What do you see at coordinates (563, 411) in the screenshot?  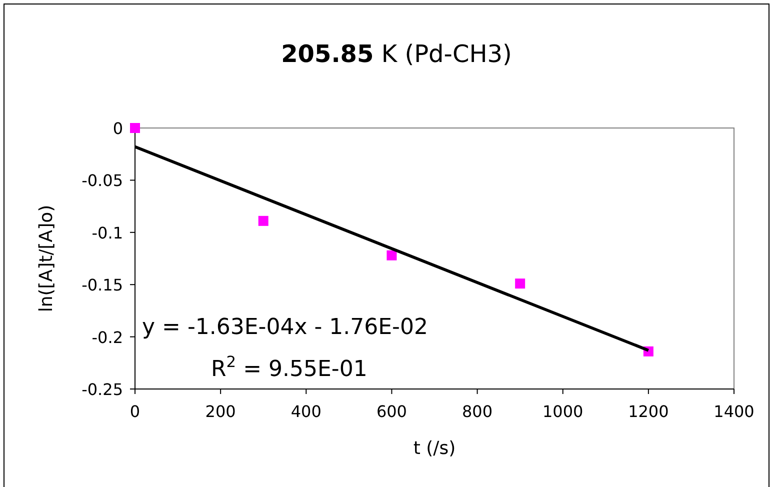 I see `x-tick-label: 1000` at bounding box center [563, 411].